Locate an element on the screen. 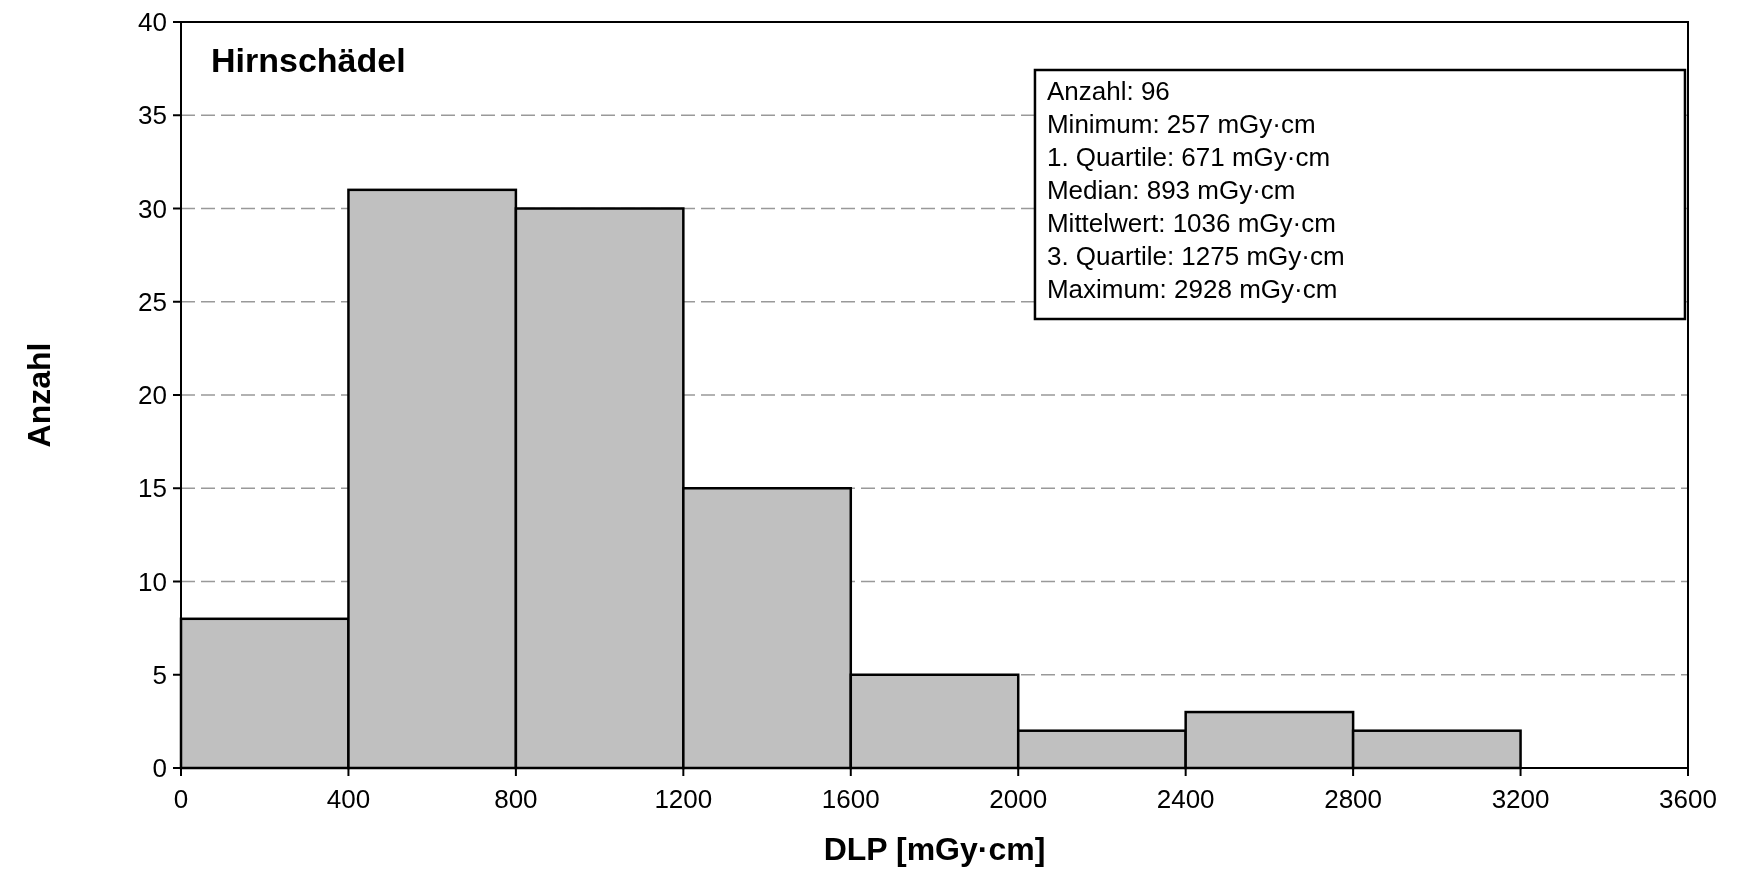  y-tick-label: 10 is located at coordinates (152, 581).